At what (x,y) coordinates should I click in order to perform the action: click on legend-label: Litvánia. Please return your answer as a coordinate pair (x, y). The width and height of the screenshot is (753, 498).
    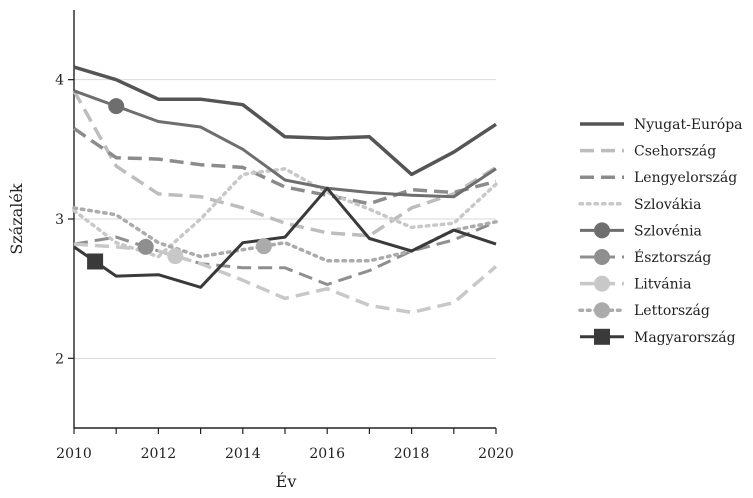
    Looking at the image, I should click on (663, 285).